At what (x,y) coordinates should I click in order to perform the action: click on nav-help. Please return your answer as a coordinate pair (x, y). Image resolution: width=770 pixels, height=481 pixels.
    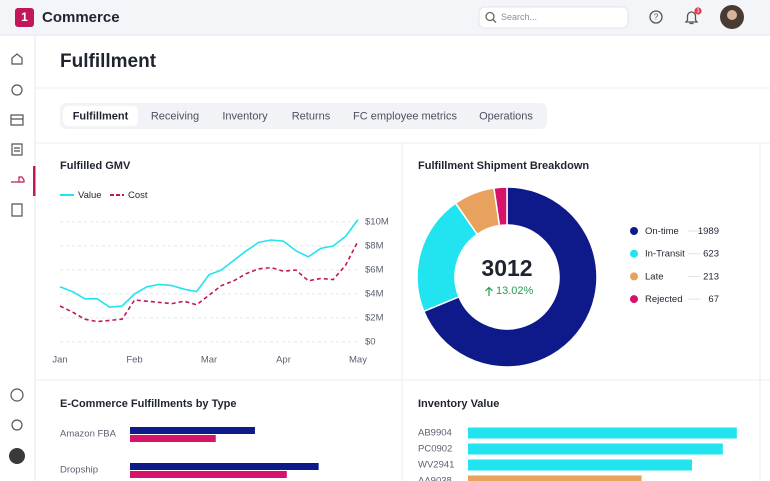
    Looking at the image, I should click on (17, 395).